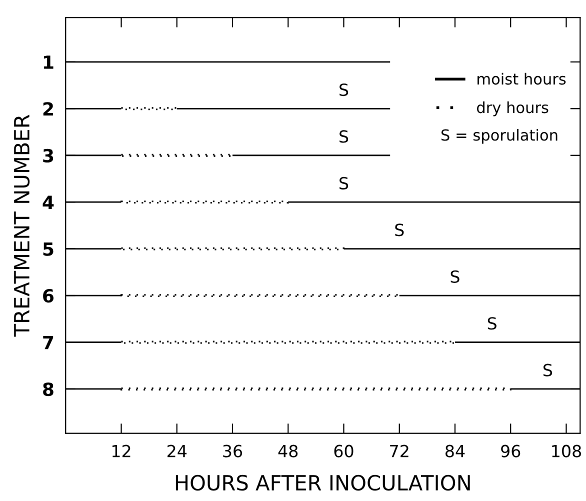 This screenshot has height=501, width=586. I want to click on x-tick-label: 24, so click(177, 451).